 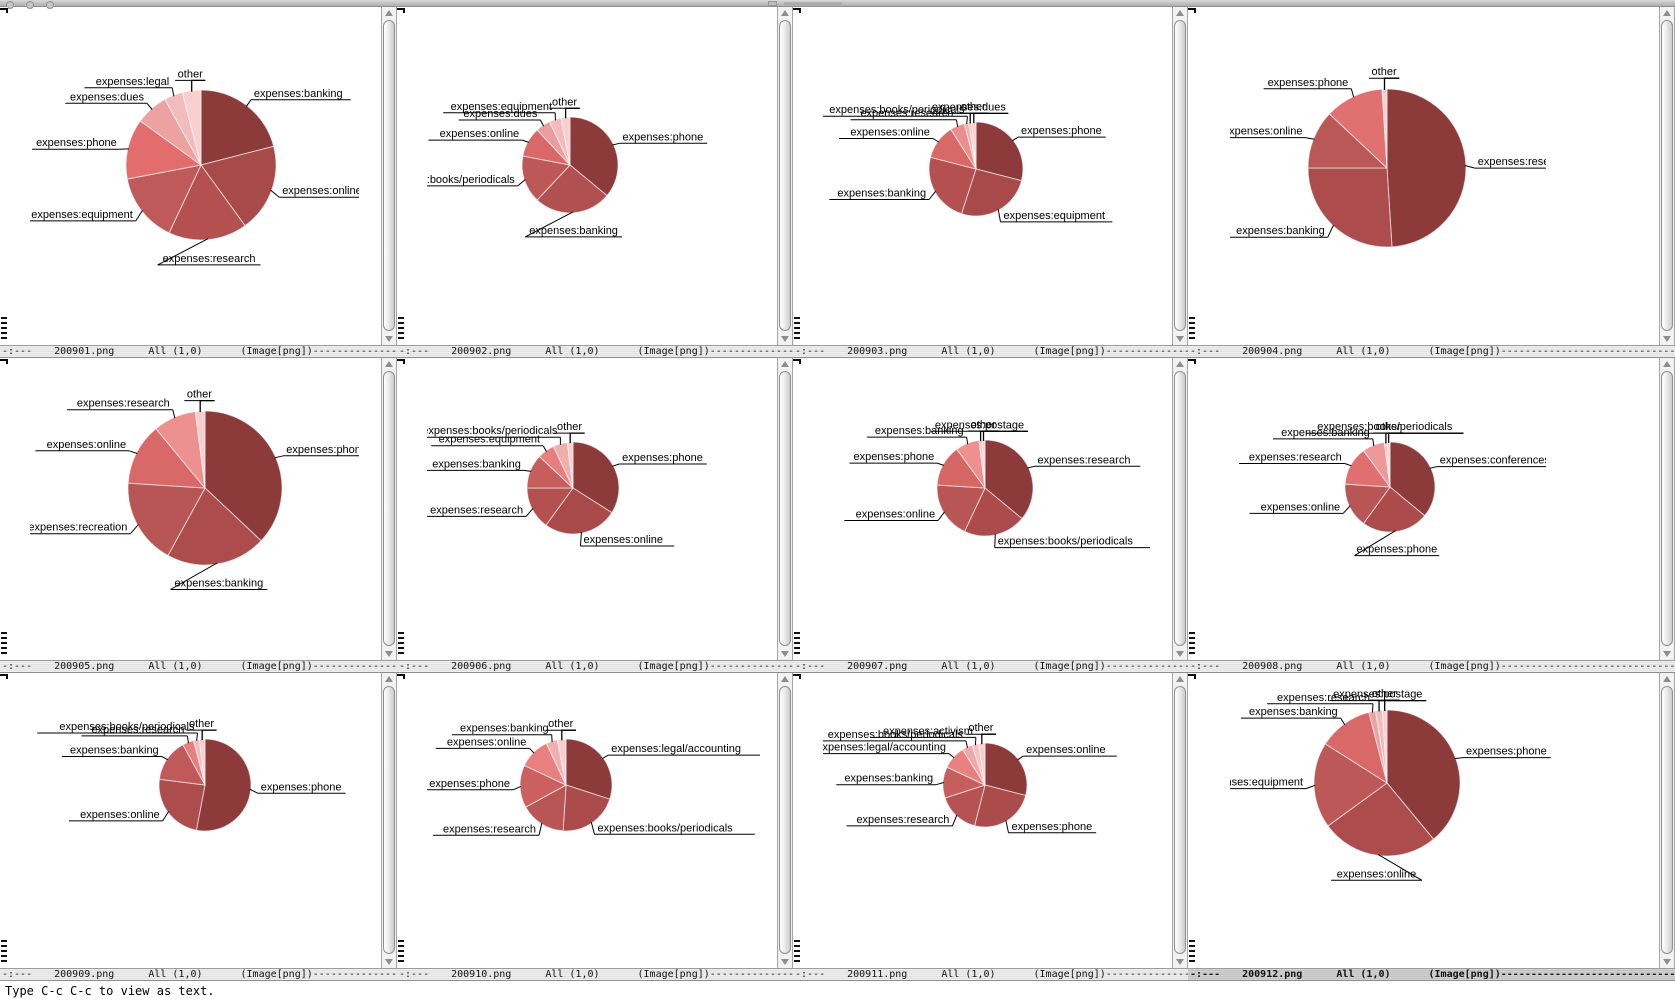 I want to click on minimize-window-icon, so click(x=30, y=5).